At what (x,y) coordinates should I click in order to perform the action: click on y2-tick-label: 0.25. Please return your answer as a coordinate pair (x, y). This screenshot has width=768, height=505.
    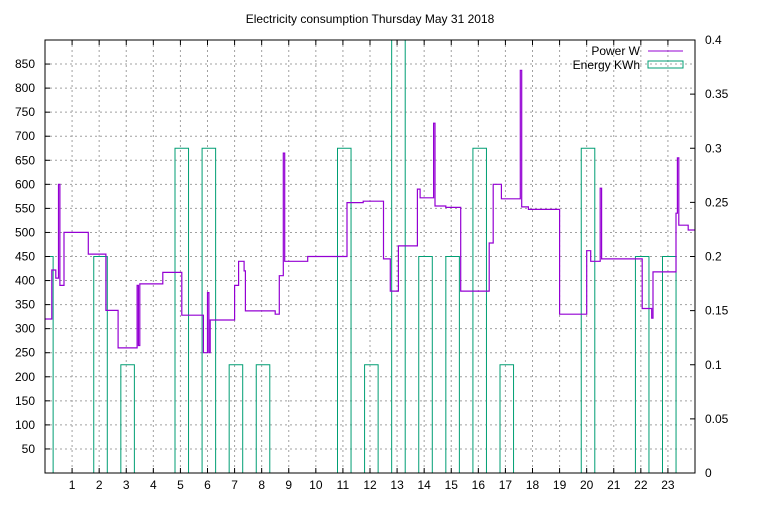
    Looking at the image, I should click on (717, 202).